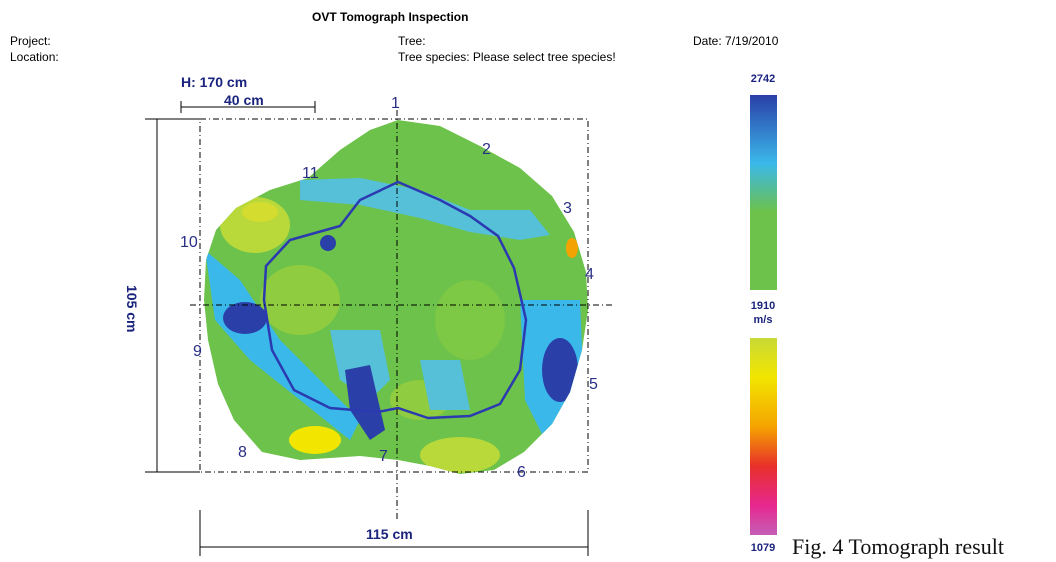 This screenshot has width=1056, height=562. What do you see at coordinates (486, 150) in the screenshot?
I see `sensor-label: 2` at bounding box center [486, 150].